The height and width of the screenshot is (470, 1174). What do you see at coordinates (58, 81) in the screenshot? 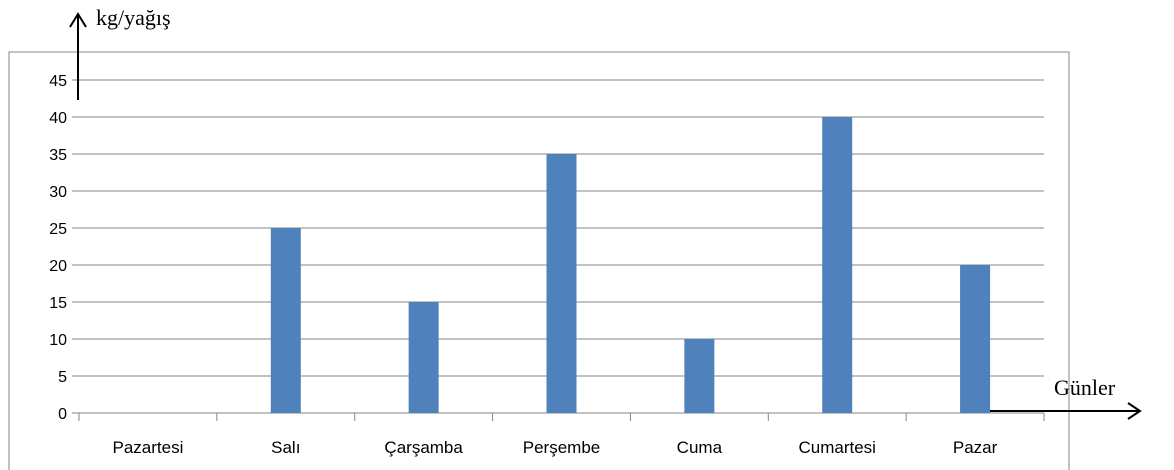
I see `y-tick-label: 45` at bounding box center [58, 81].